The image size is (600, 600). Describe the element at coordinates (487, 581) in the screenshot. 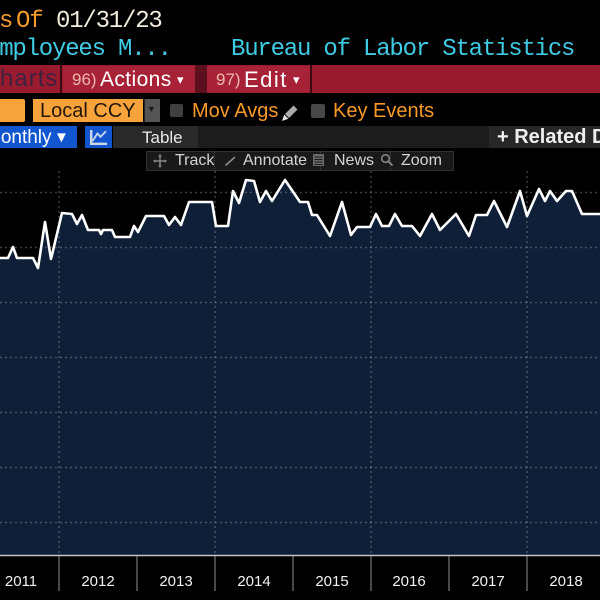

I see `svg-text: 2017` at that location.